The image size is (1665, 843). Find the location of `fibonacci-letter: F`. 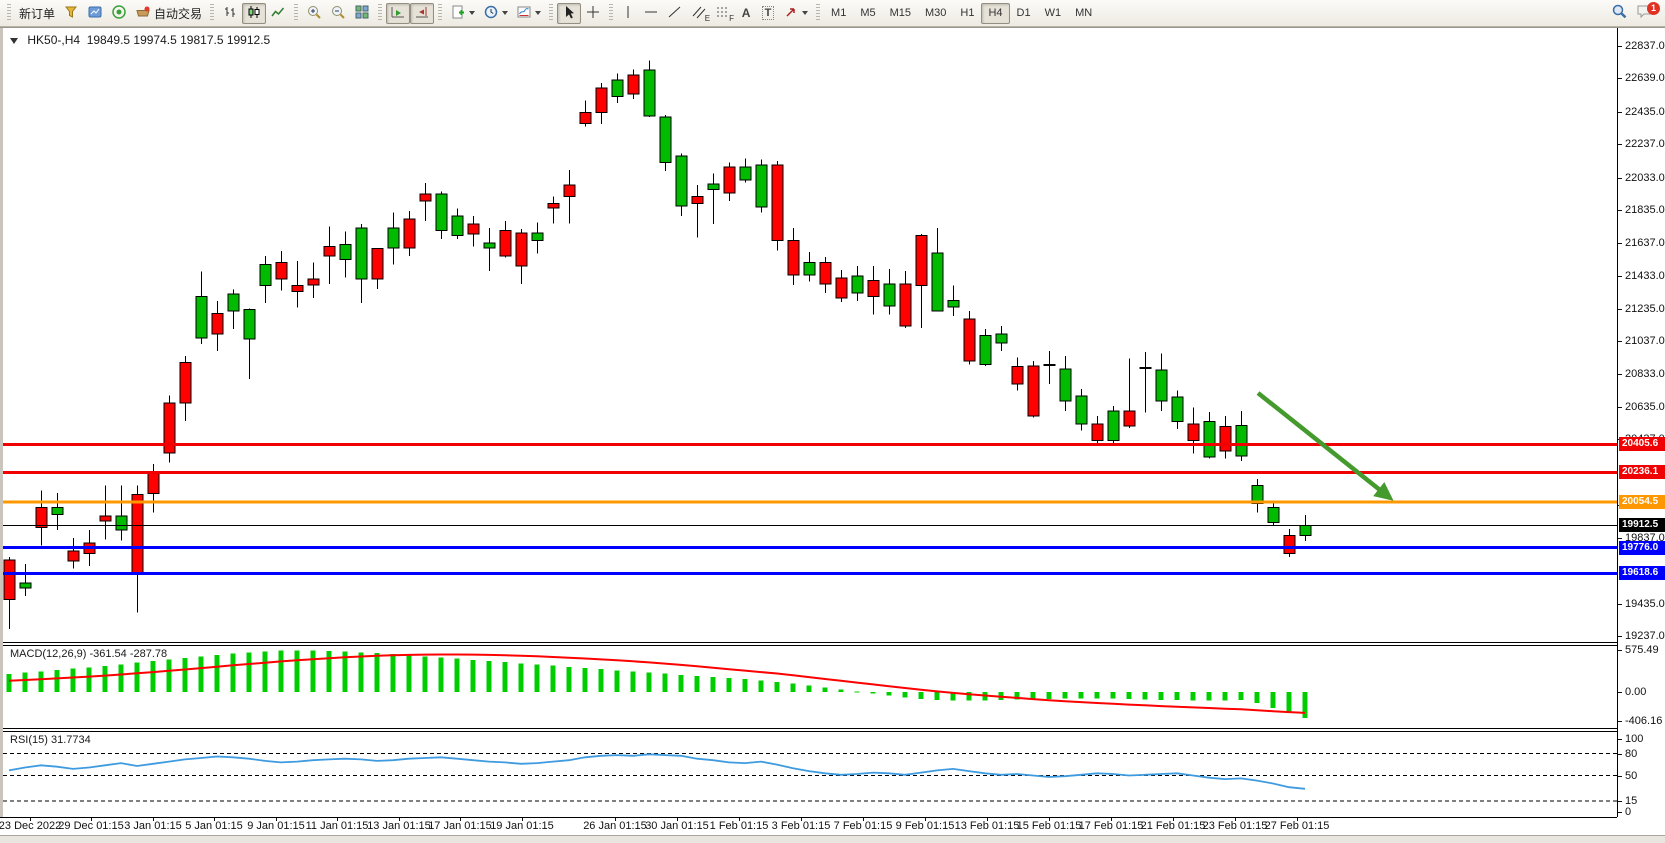

fibonacci-letter: F is located at coordinates (732, 18).